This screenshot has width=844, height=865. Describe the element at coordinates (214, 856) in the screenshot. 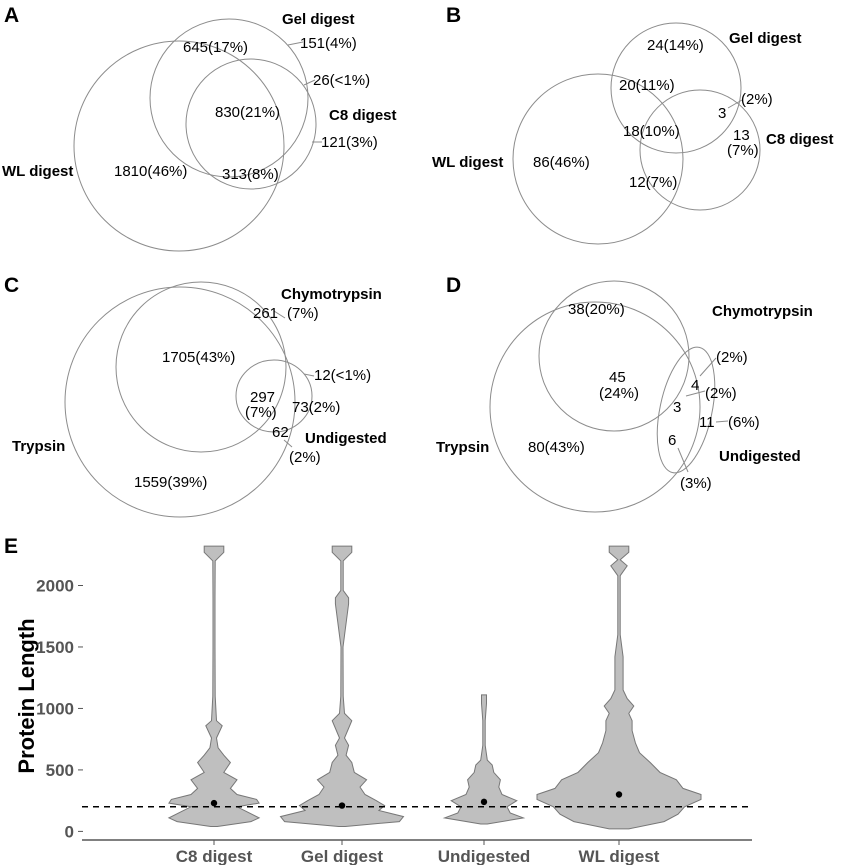

I see `x-category-label: C8 digest` at that location.